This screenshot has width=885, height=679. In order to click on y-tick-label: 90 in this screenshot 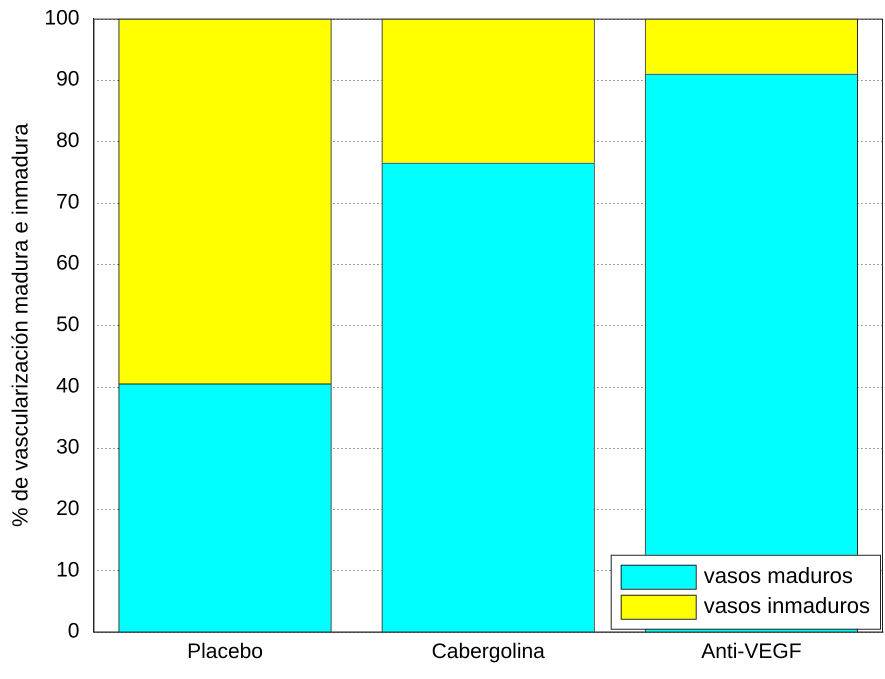, I will do `click(68, 79)`.